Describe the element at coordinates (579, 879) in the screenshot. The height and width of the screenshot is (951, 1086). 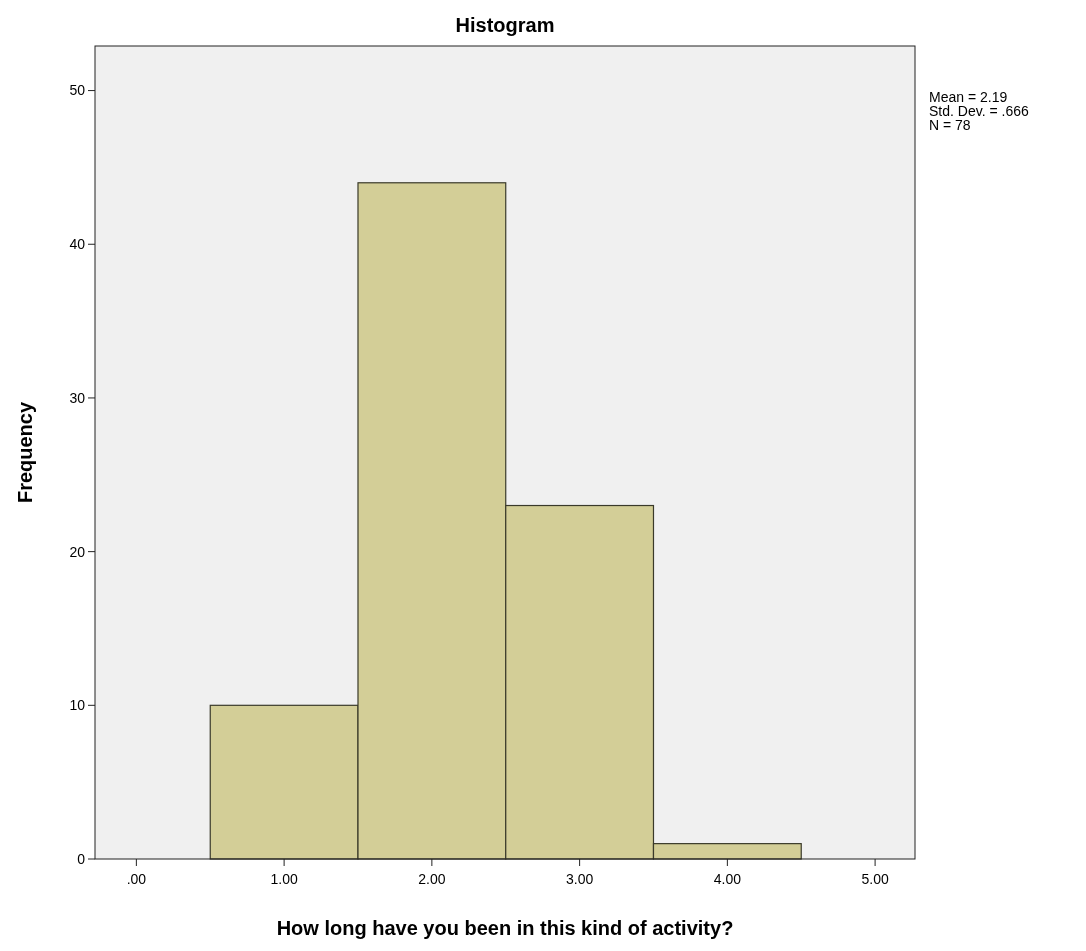
I see `x-tick-label: 3.00` at that location.